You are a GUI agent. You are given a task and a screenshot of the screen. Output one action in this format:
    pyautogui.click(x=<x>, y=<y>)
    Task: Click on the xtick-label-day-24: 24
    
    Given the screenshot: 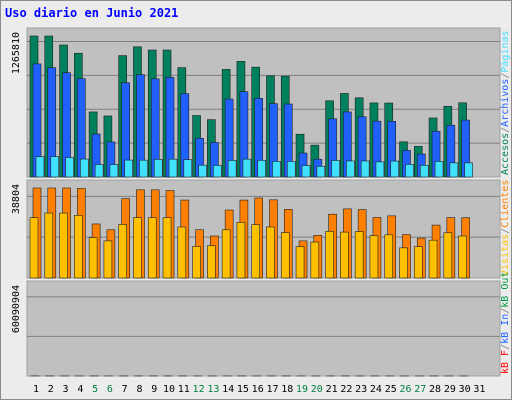 What is the action you would take?
    pyautogui.click(x=376, y=389)
    